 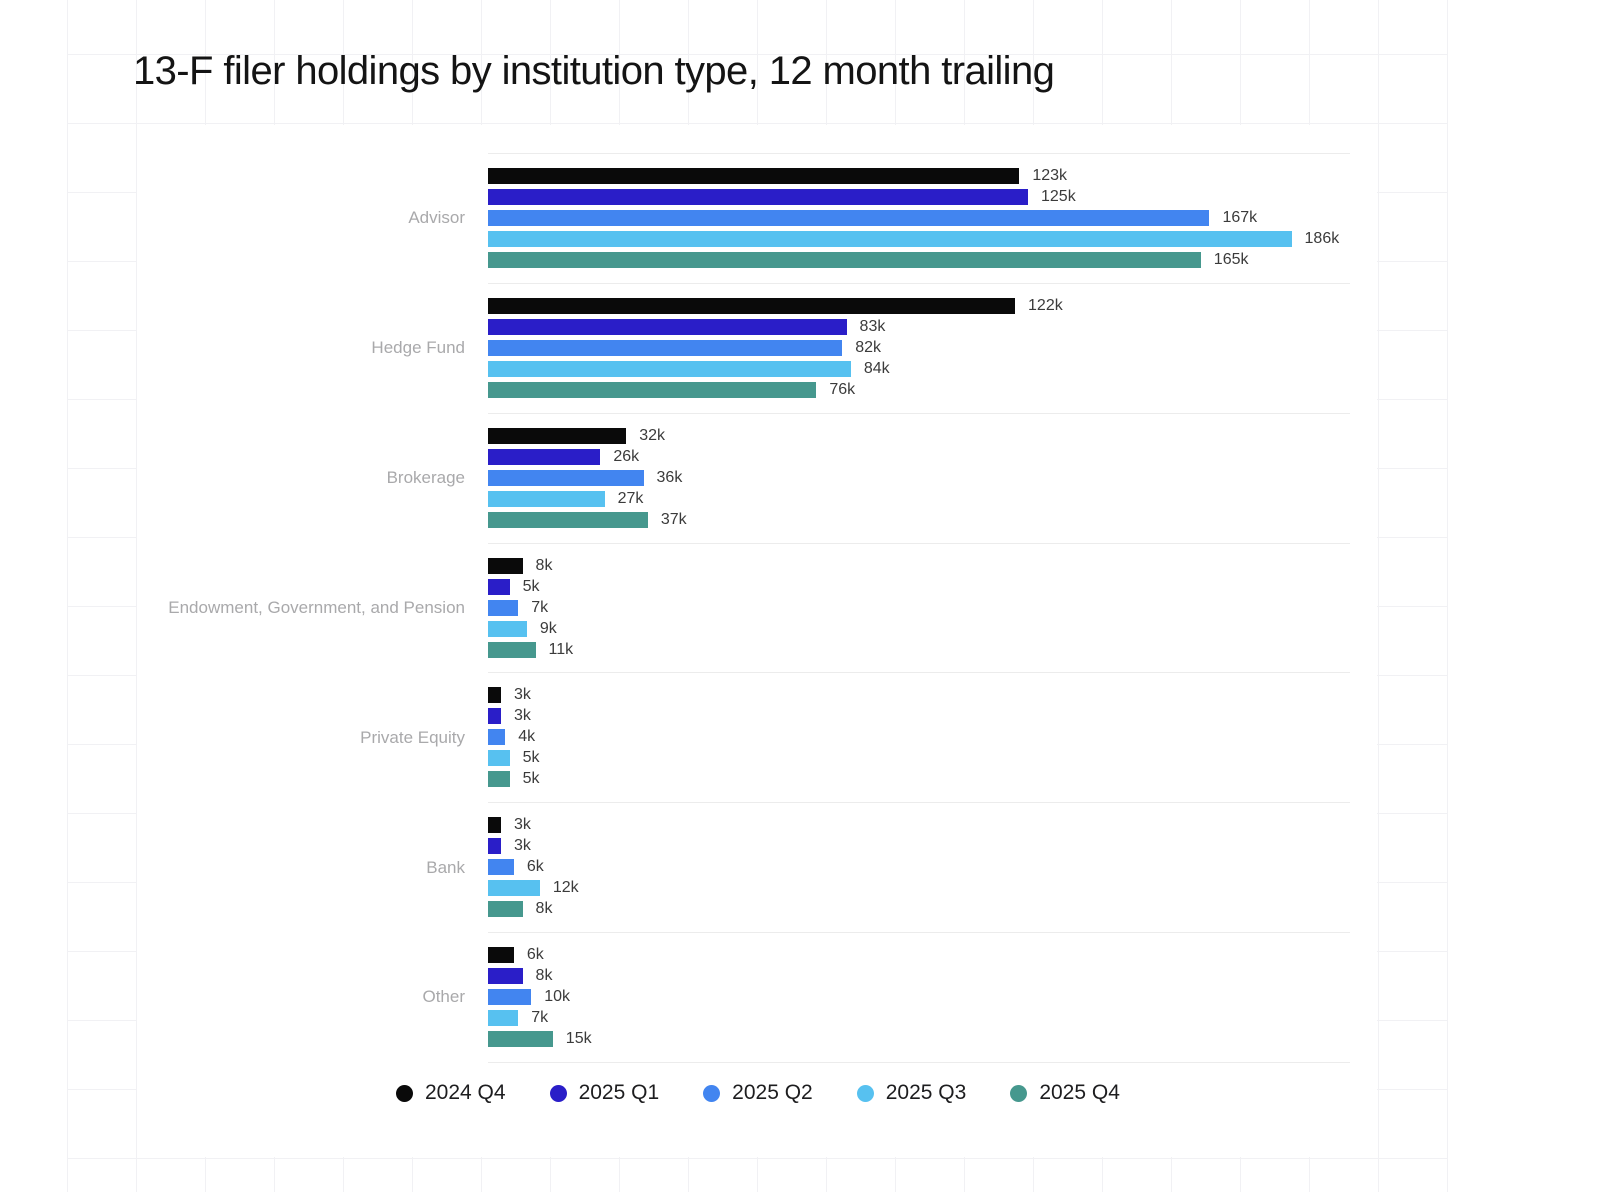 What do you see at coordinates (919, 347) in the screenshot?
I see `bar-row: 82k` at bounding box center [919, 347].